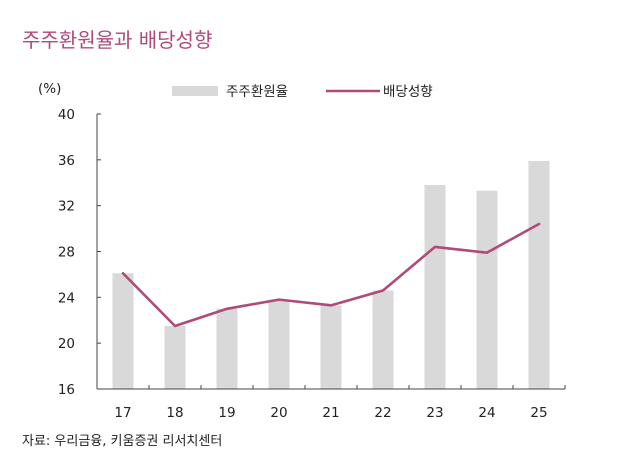  I want to click on y-tick-label-28: 28, so click(66, 253).